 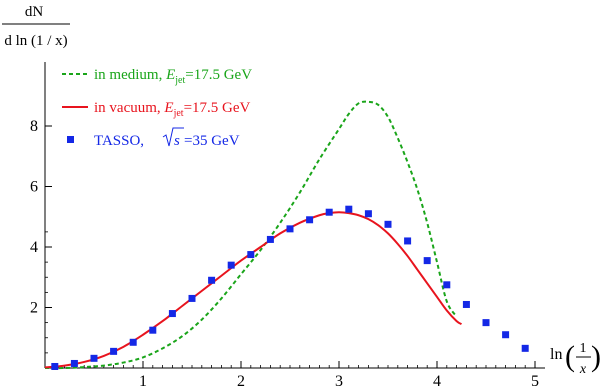 I want to click on y-ticks: 2 4 6 8, so click(x=41, y=236).